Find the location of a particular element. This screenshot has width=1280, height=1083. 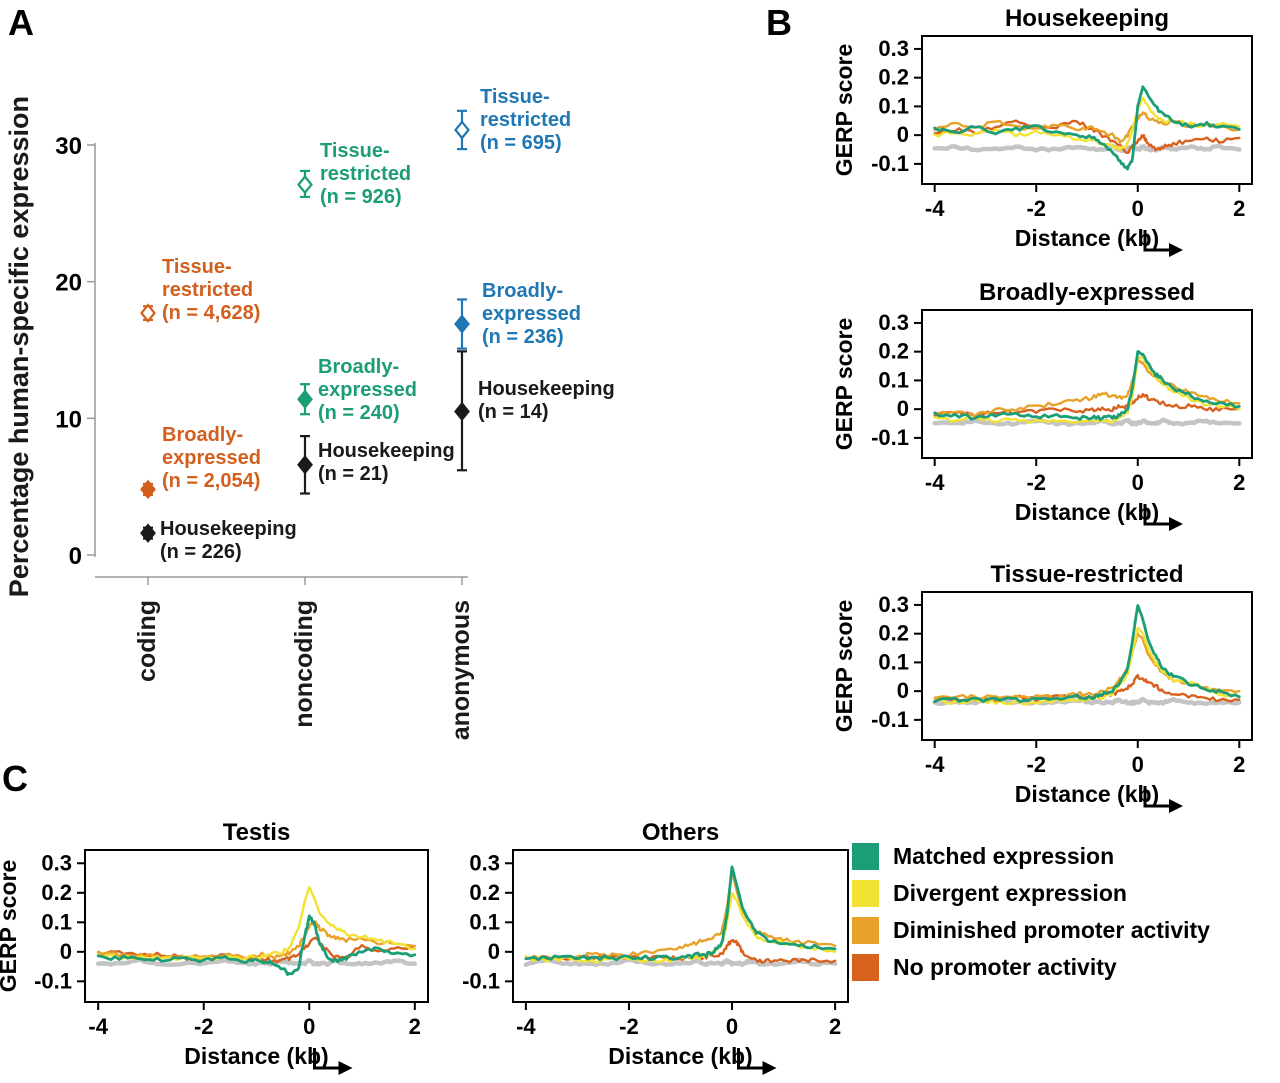

housekeeping-line-none is located at coordinates (1087, 136).